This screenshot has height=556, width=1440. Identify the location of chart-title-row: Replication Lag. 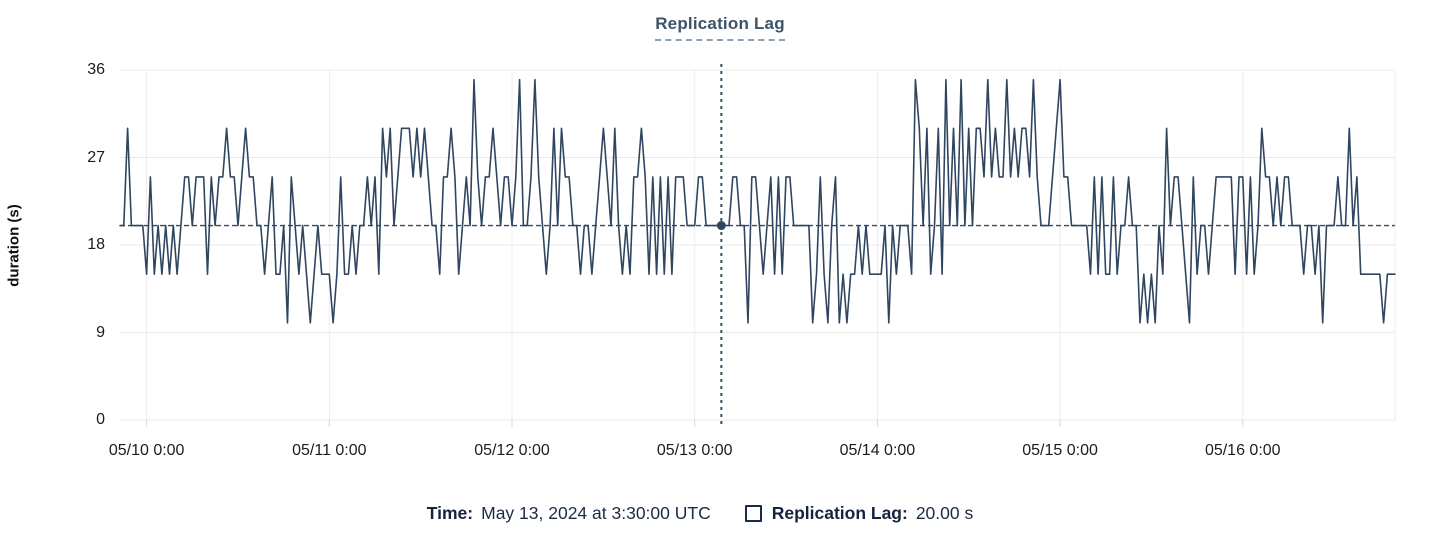
(720, 27).